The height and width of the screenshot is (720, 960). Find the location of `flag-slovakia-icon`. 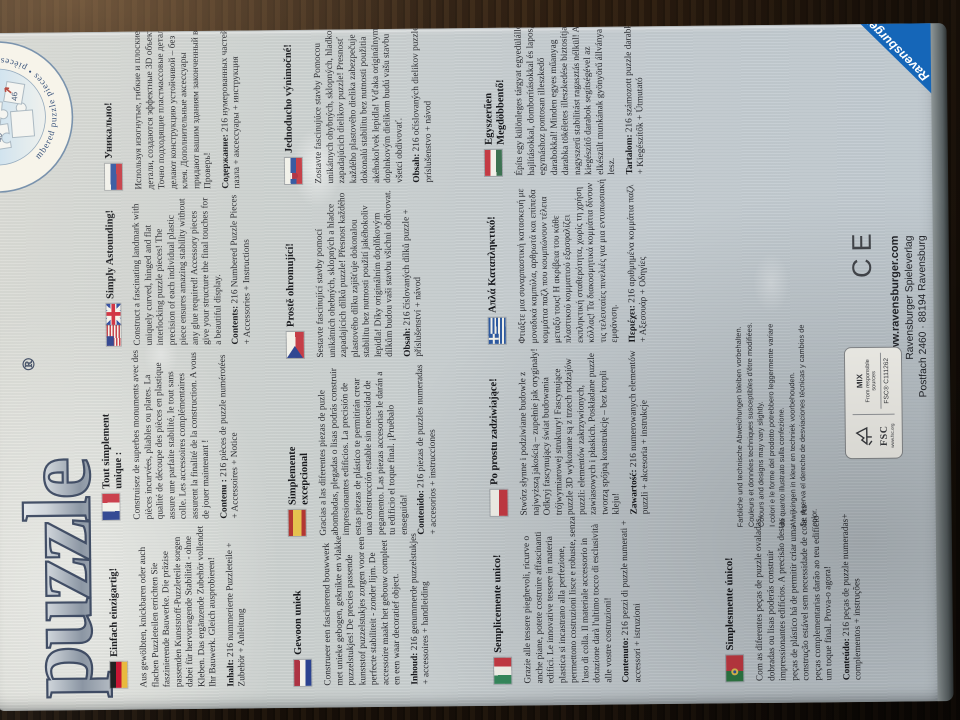

flag-slovakia-icon is located at coordinates (293, 171).